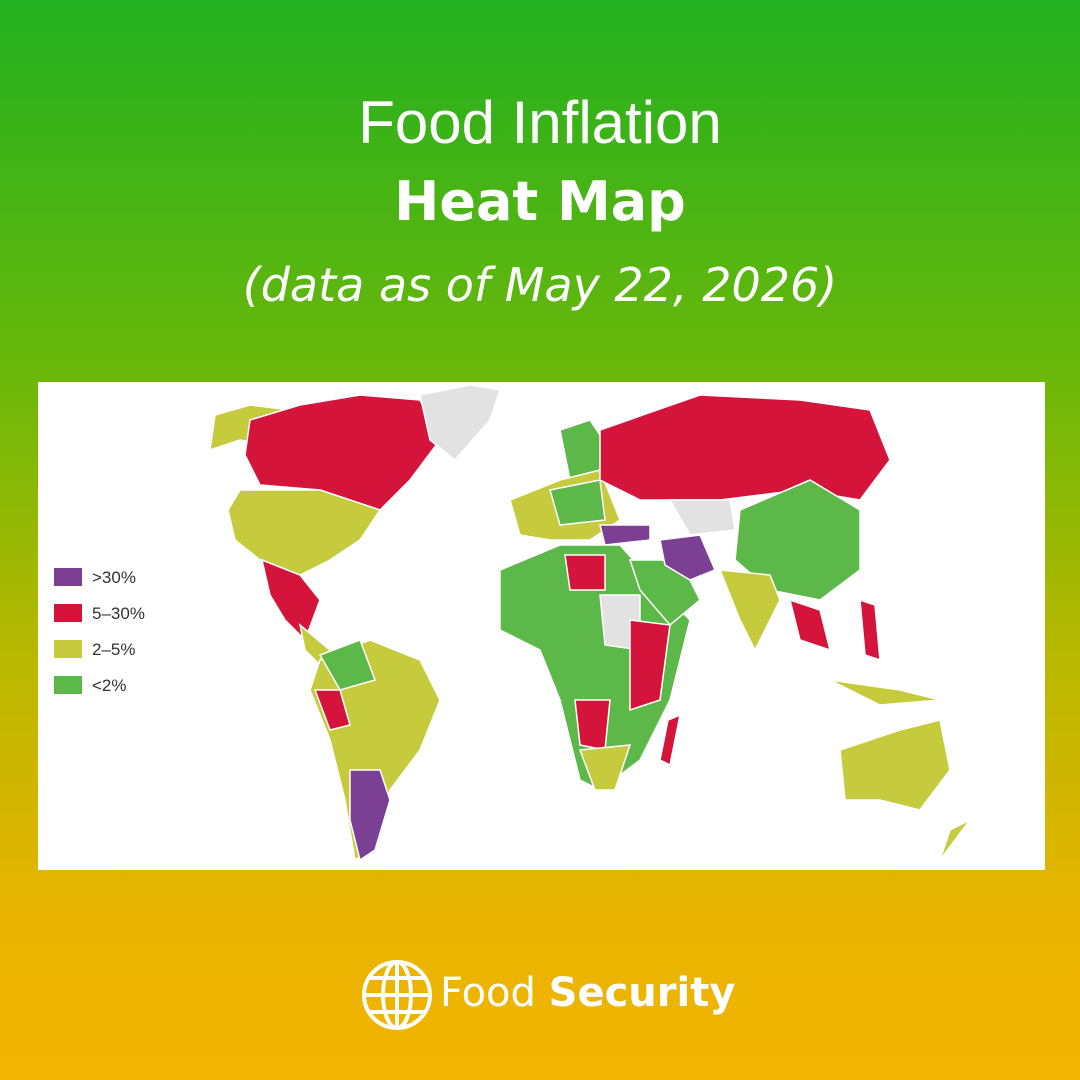  Describe the element at coordinates (625, 535) in the screenshot. I see `turkey` at that location.